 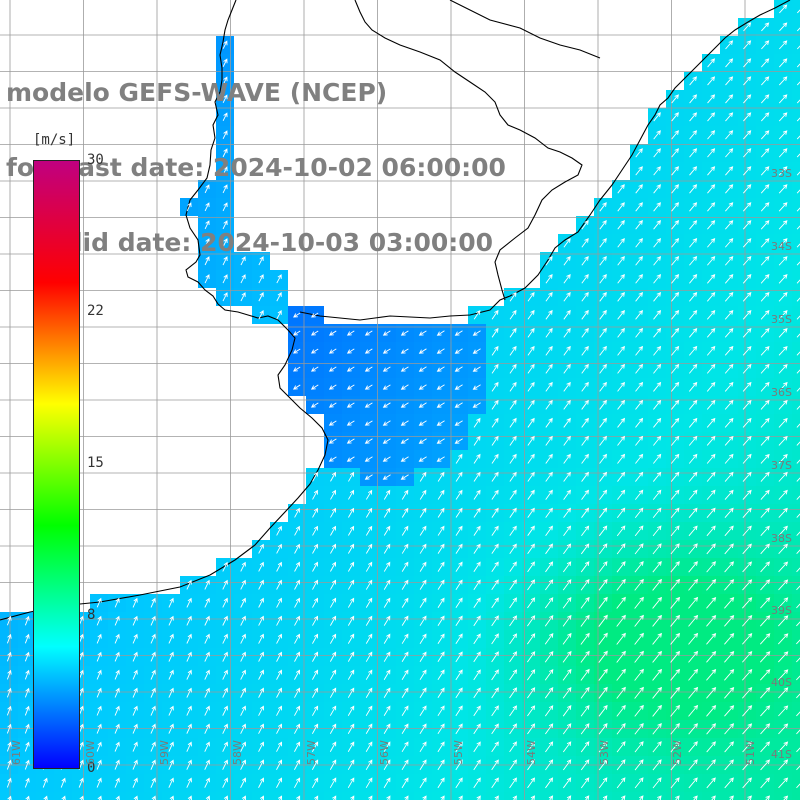 I want to click on forecast-date: forecast date: 2024-10-02 06:00:00, so click(x=256, y=167).